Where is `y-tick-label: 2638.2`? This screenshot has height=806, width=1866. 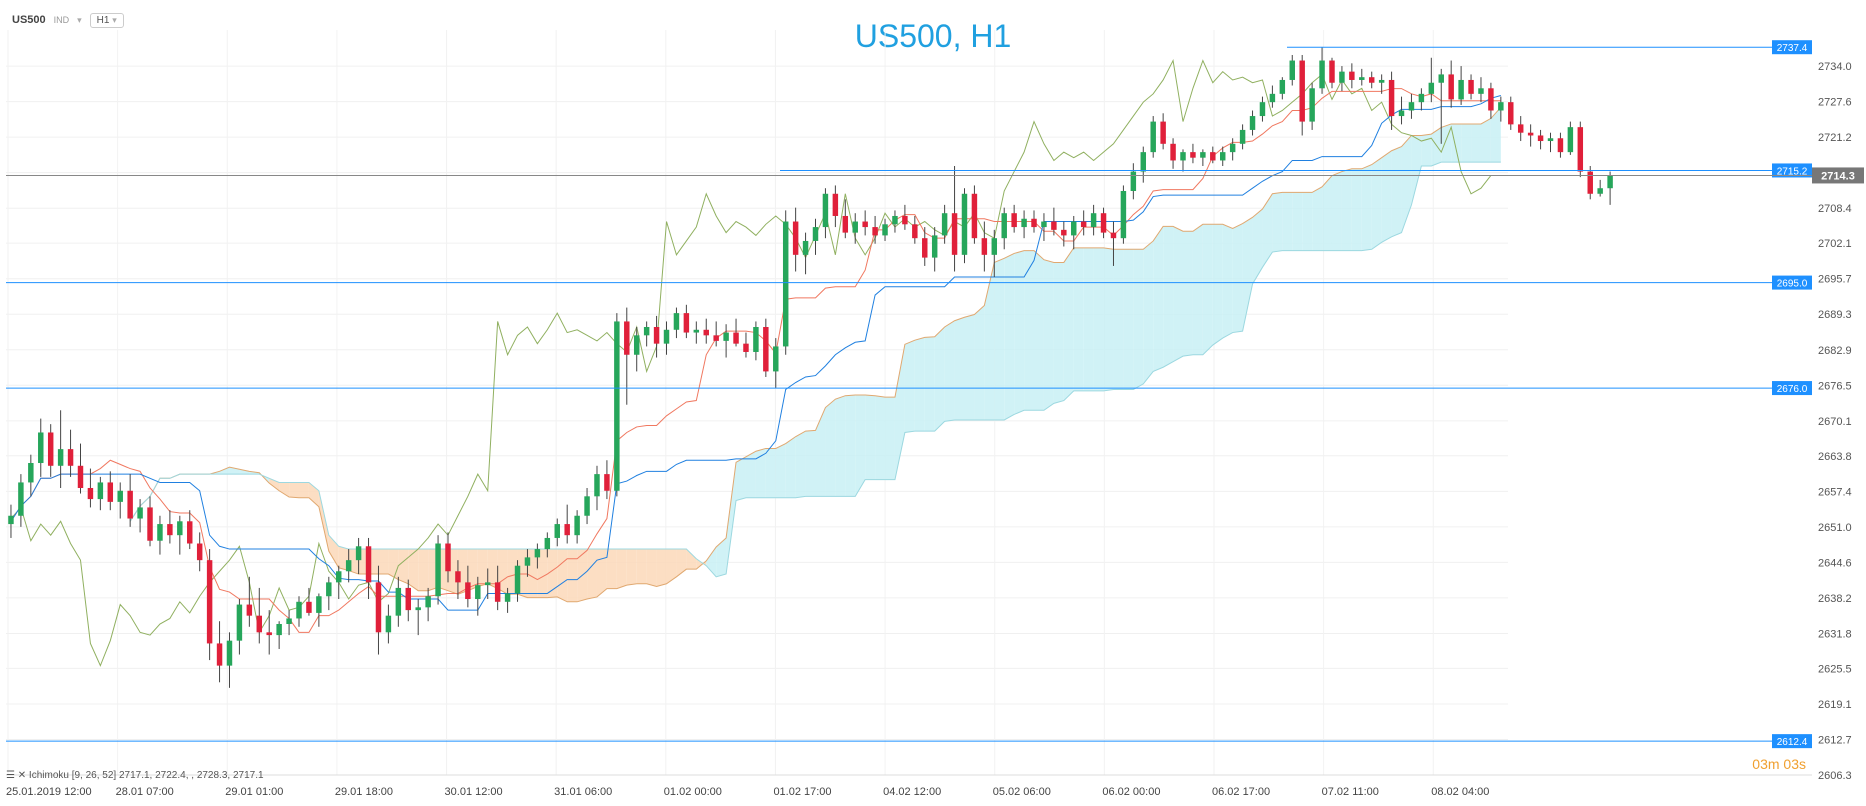
y-tick-label: 2638.2 is located at coordinates (1835, 599).